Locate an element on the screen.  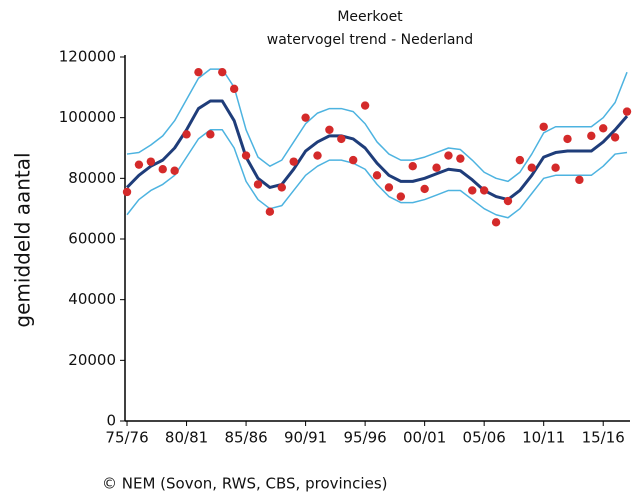
y-axis-label: gemiddeld aantal is located at coordinates (23, 239).